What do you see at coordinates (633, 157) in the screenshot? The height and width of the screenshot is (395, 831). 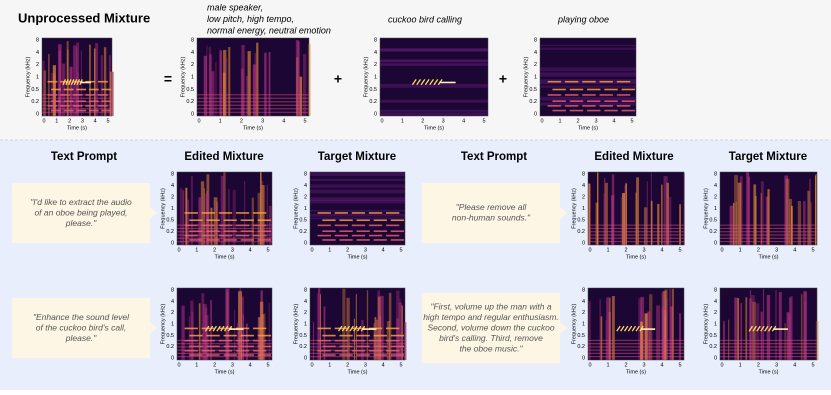 I see `column-header: Edited Mixture` at bounding box center [633, 157].